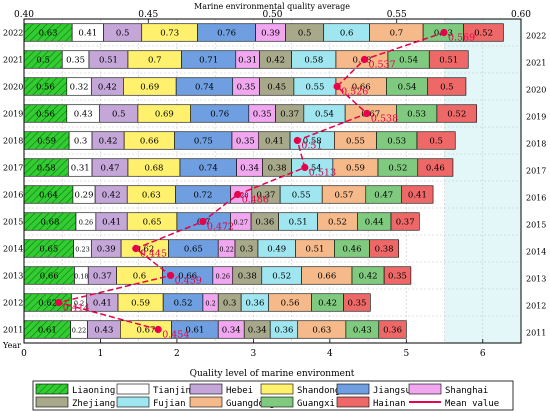  Describe the element at coordinates (389, 404) in the screenshot. I see `legend-label: Hainan` at that location.